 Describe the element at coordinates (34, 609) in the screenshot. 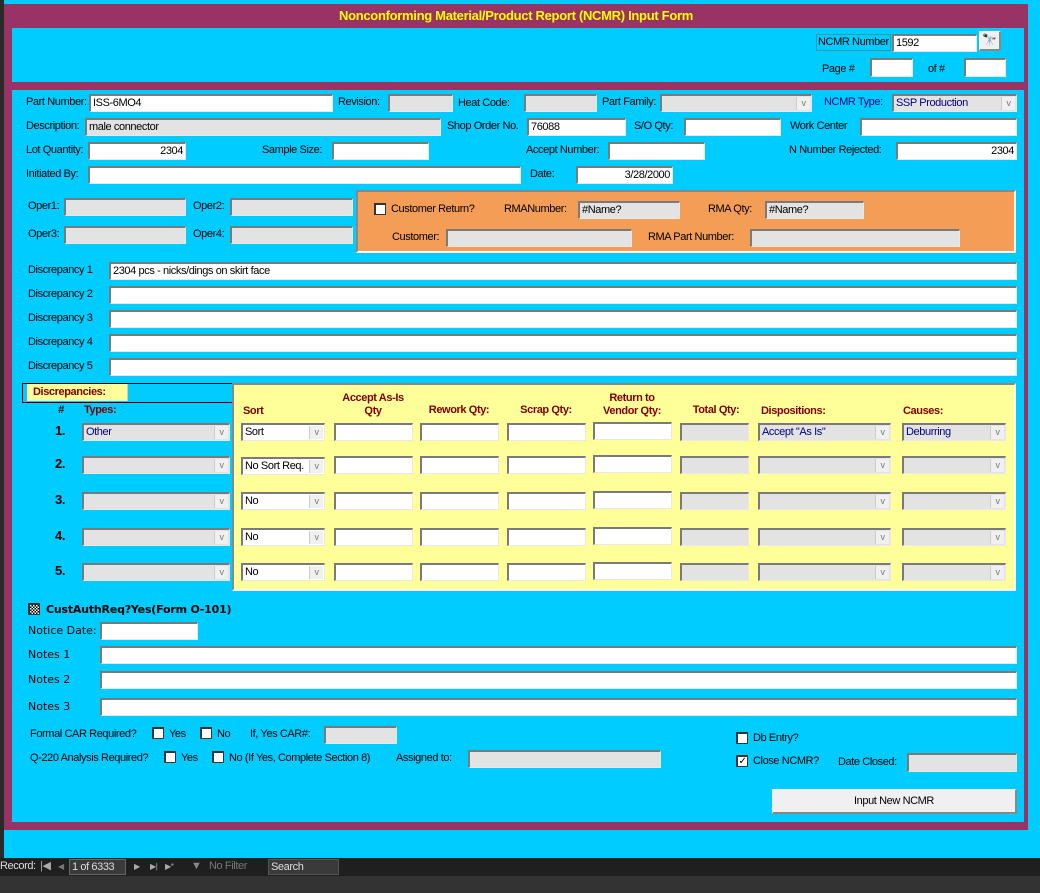

I see `cust-auth-checkbox` at that location.